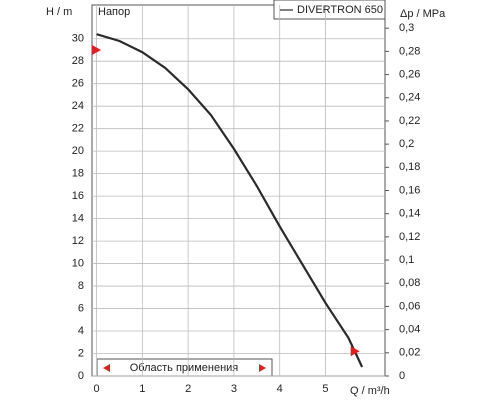 This screenshot has height=400, width=500. Describe the element at coordinates (340, 10) in the screenshot. I see `legend-label: DIVERTRON 650` at that location.